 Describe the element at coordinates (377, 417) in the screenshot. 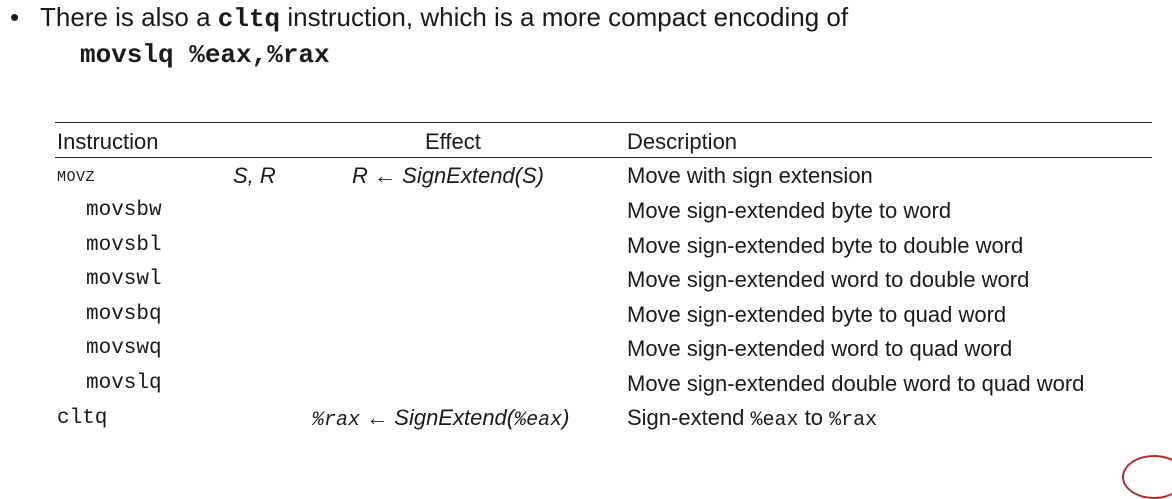

I see `cltq-effect-arrow: ←` at that location.